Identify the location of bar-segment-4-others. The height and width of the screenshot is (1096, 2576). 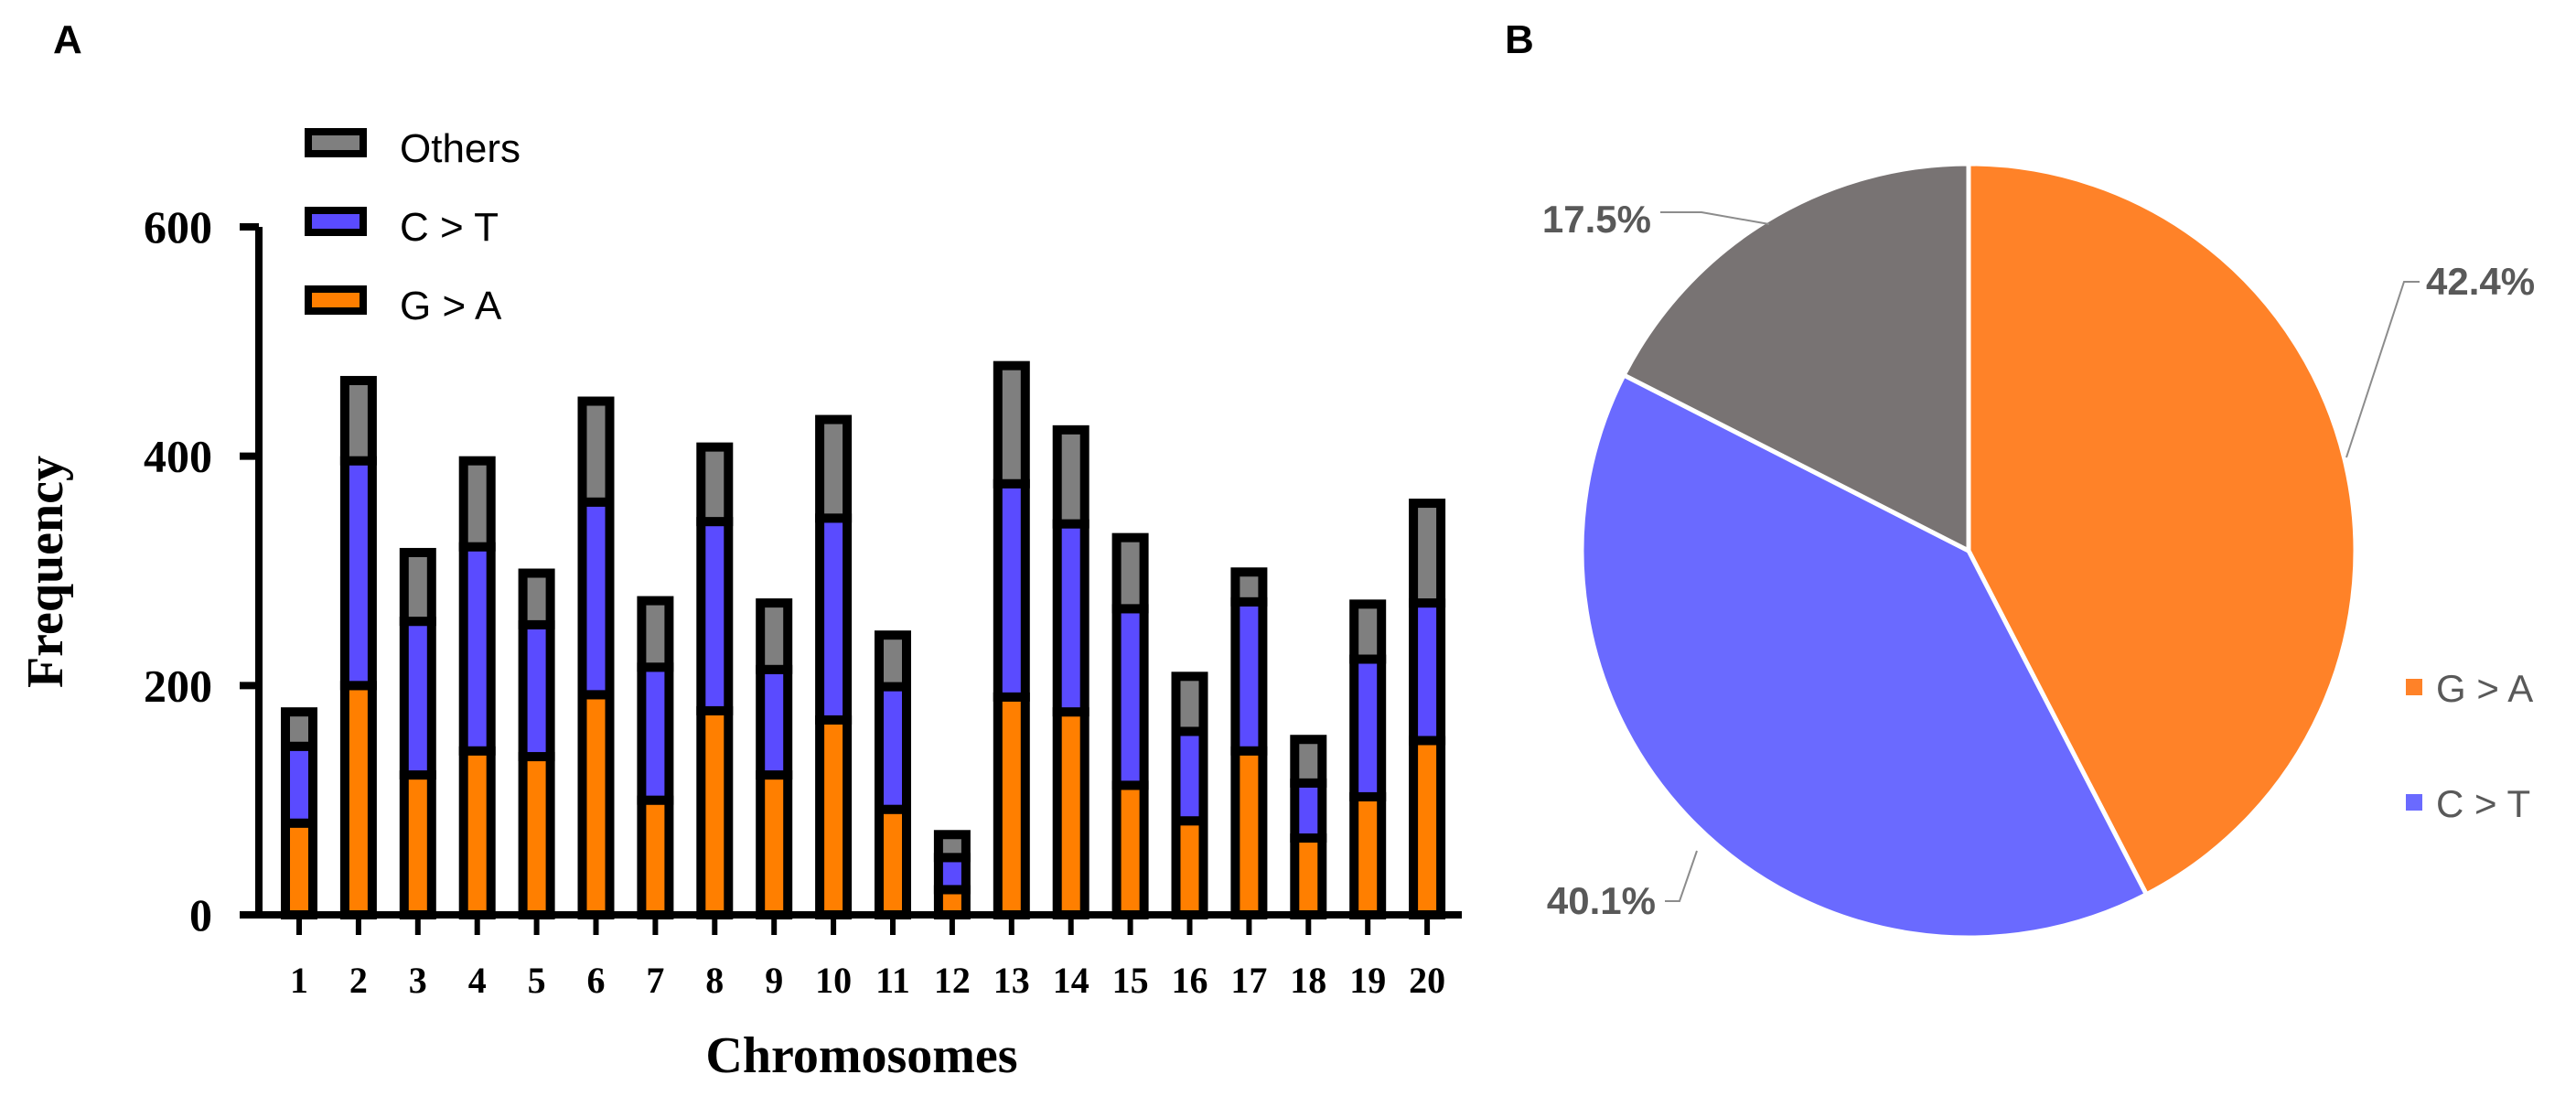
(477, 504).